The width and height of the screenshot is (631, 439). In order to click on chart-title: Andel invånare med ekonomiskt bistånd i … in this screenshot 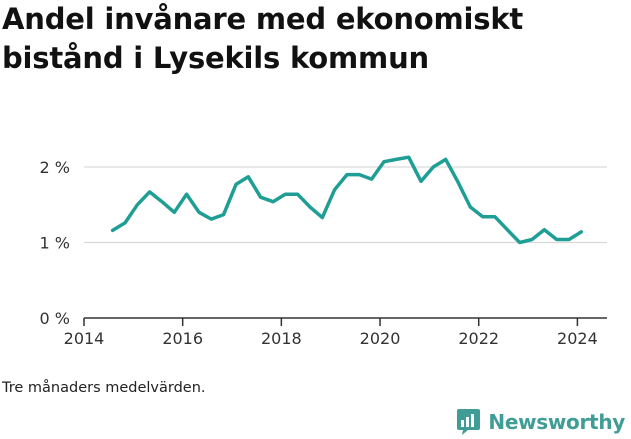, I will do `click(263, 38)`.